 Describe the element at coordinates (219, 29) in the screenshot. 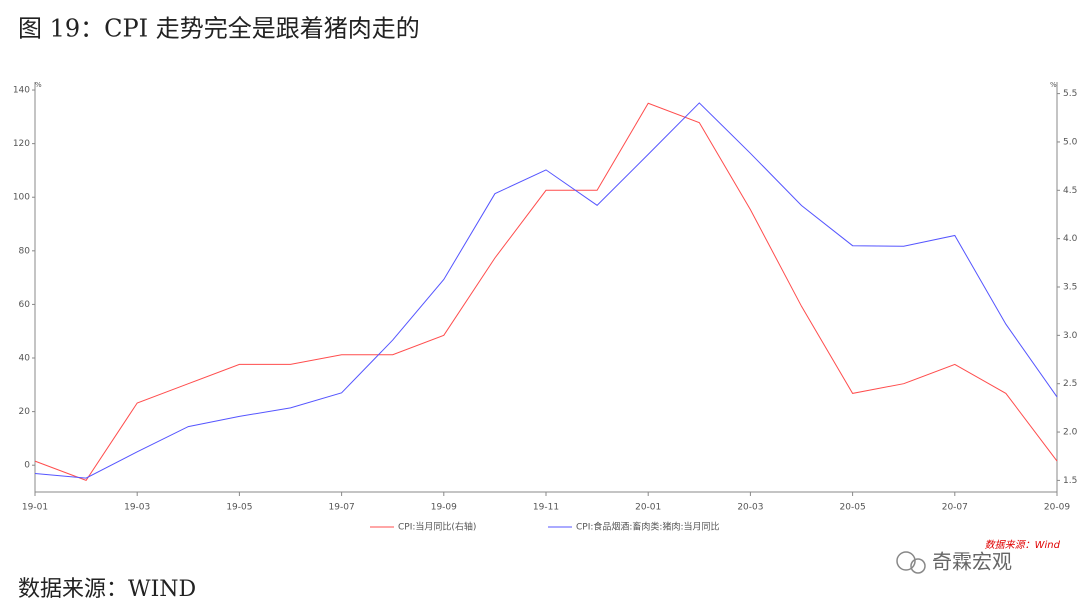

I see `page-title: 图 19：CPI 走势完全是跟着猪肉走的` at that location.